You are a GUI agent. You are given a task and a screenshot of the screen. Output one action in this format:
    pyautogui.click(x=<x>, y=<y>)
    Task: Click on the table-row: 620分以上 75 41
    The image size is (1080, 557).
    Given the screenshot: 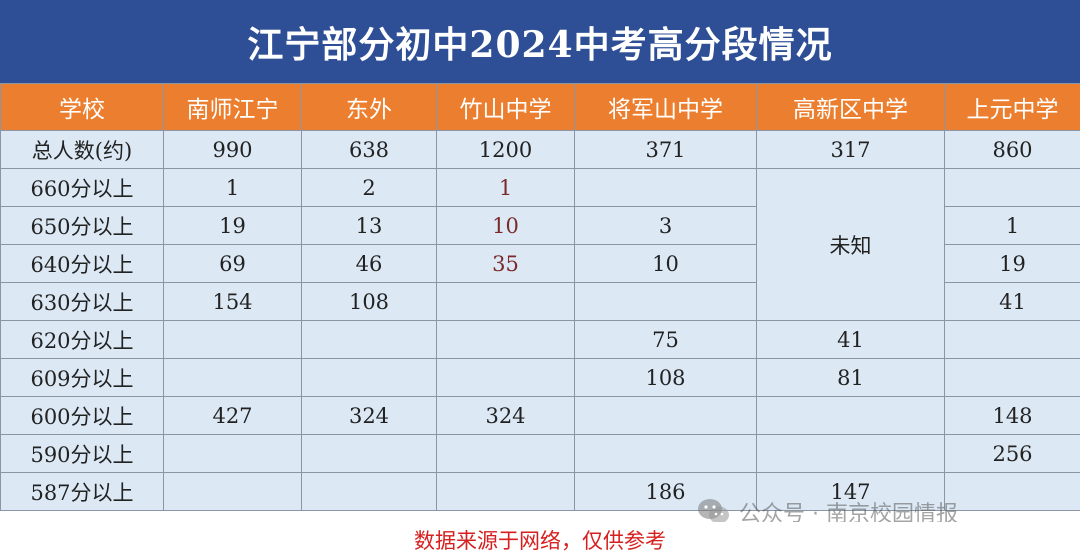 What is the action you would take?
    pyautogui.click(x=540, y=339)
    